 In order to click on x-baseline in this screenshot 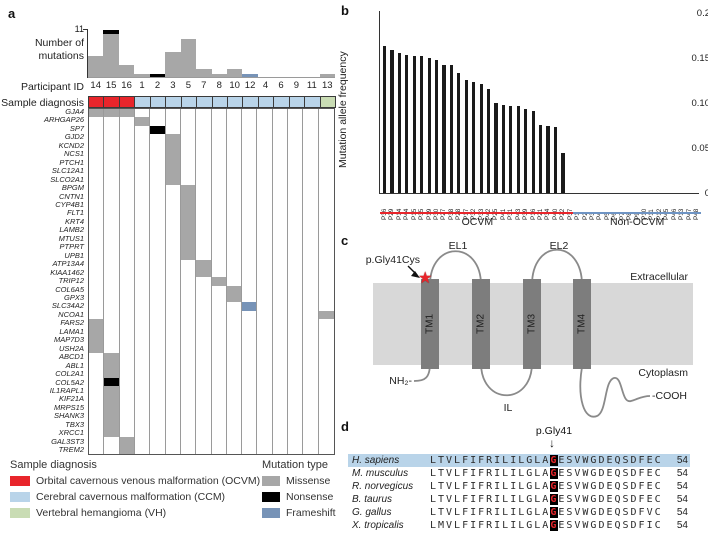, I will do `click(539, 193)`.